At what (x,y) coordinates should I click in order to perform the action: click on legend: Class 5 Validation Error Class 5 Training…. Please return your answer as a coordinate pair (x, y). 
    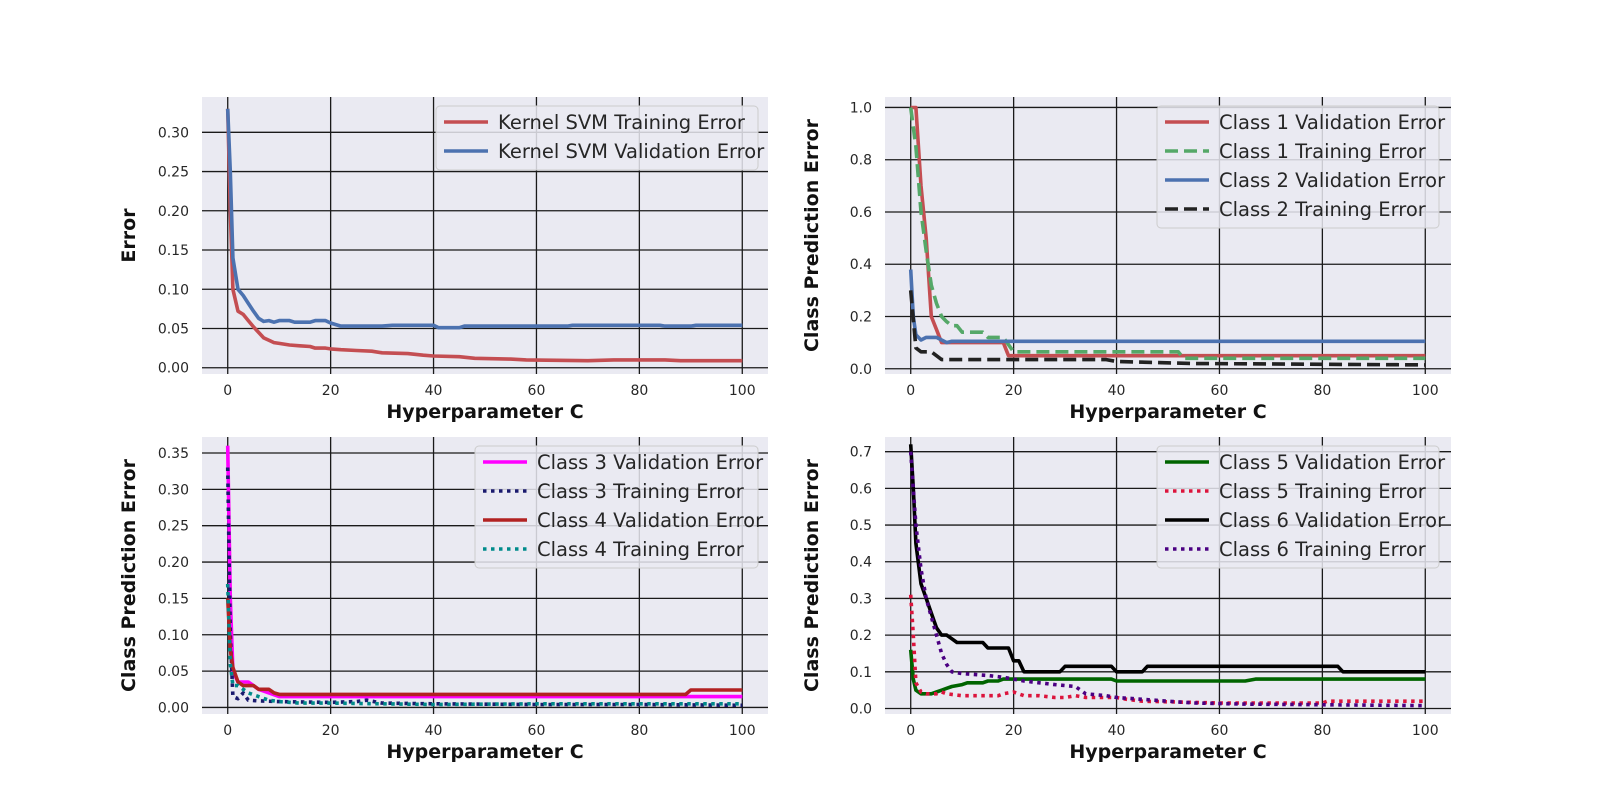
    Looking at the image, I should click on (1301, 507).